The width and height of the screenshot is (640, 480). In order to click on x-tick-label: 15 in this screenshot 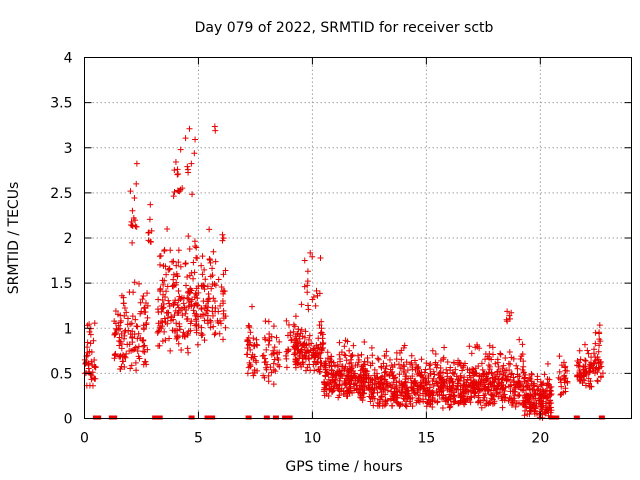, I will do `click(426, 439)`.